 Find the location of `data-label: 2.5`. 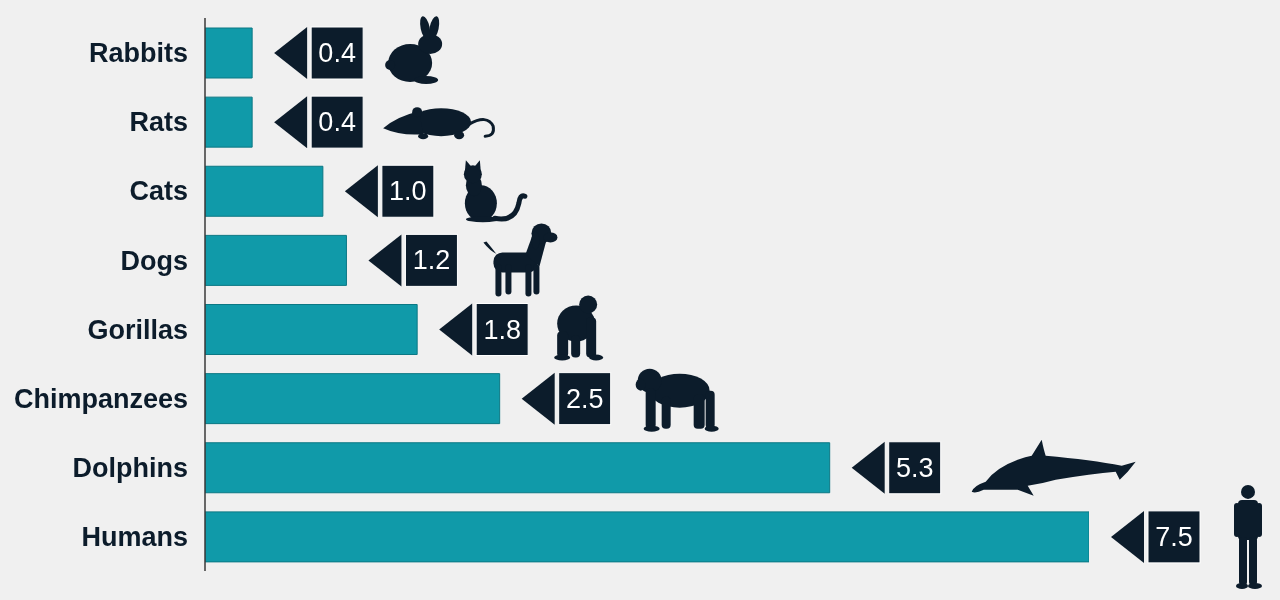

data-label: 2.5 is located at coordinates (584, 398).